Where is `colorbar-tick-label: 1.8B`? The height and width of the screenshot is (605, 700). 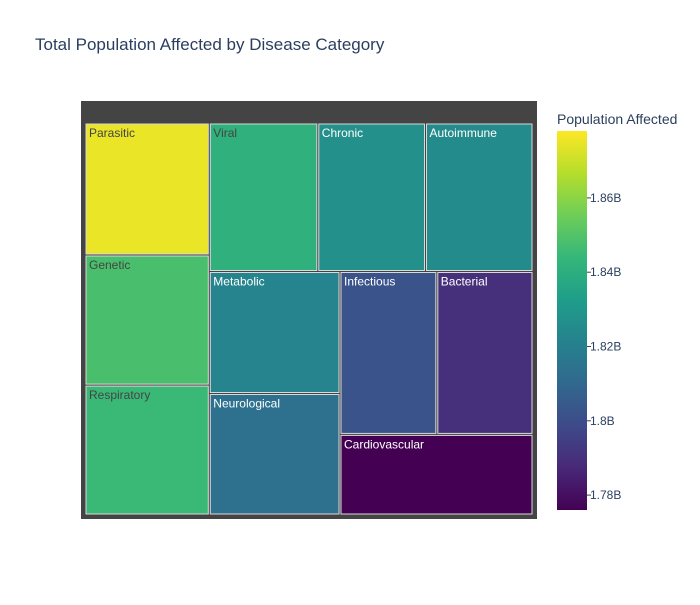
colorbar-tick-label: 1.8B is located at coordinates (602, 421).